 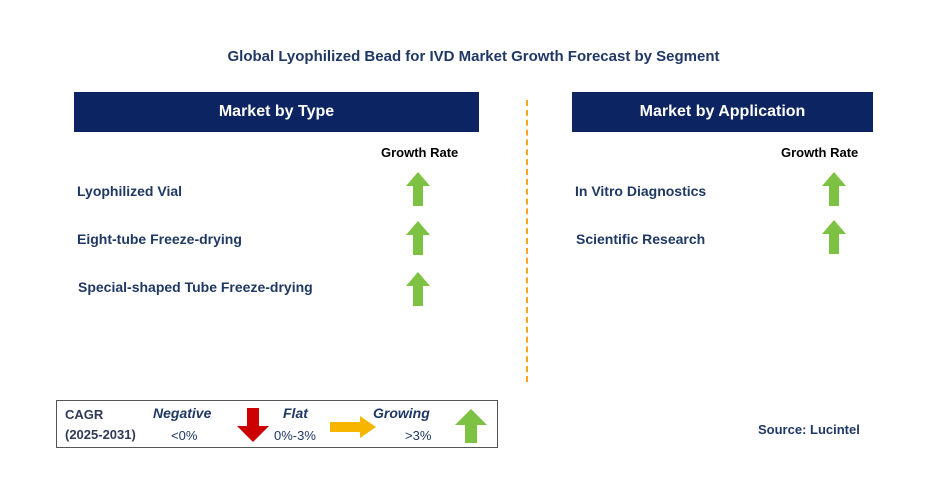 What do you see at coordinates (184, 435) in the screenshot?
I see `legend-negative-value: <0%` at bounding box center [184, 435].